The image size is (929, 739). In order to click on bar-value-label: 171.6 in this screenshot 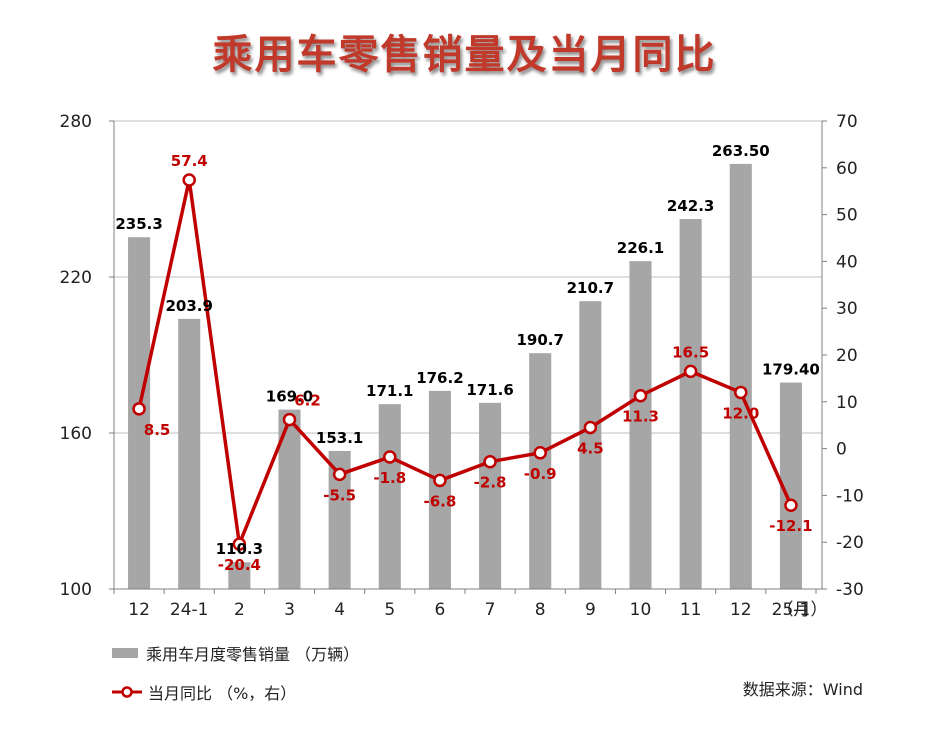, I will do `click(489, 390)`.